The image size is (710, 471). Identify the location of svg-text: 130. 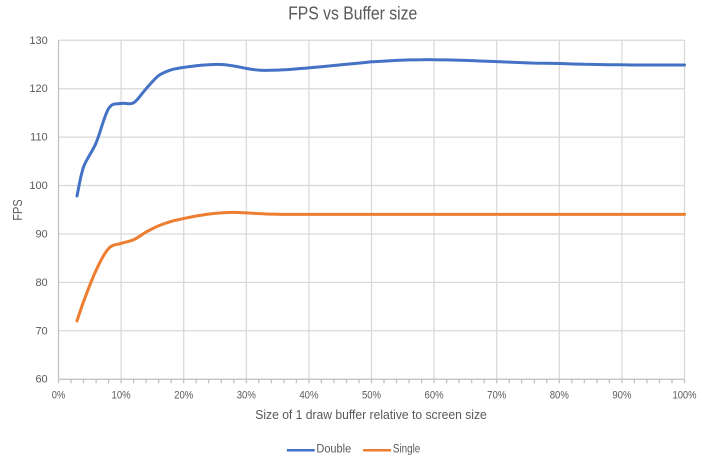
(38, 41).